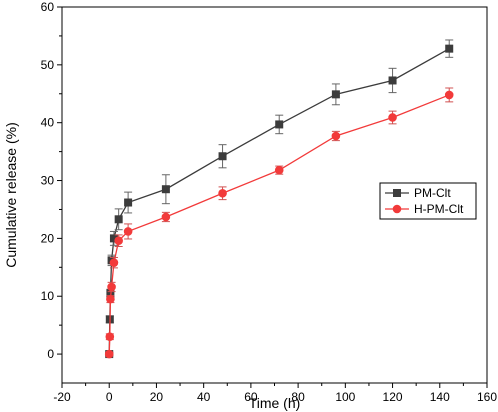  I want to click on legend-label: H-PM-Clt, so click(439, 209).